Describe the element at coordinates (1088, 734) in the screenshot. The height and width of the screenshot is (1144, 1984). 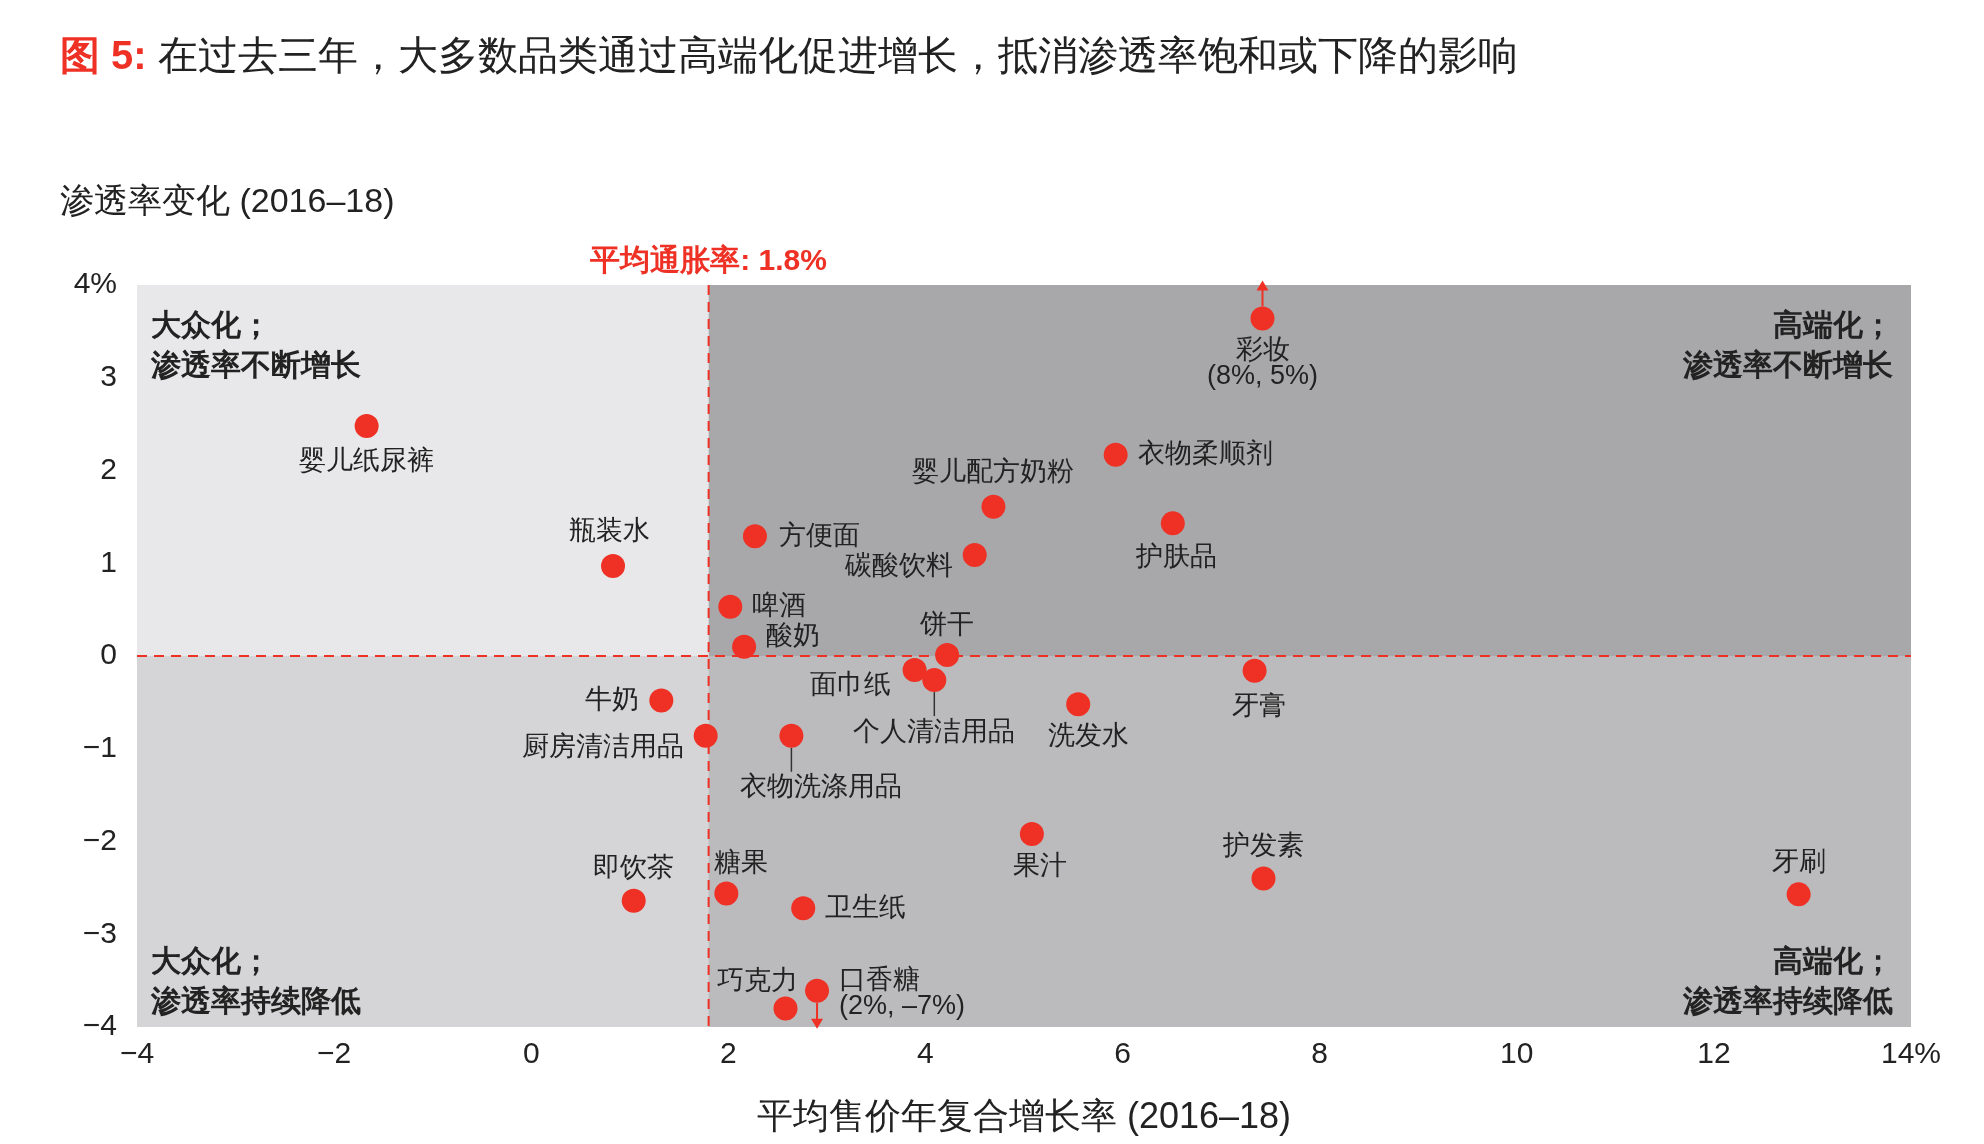
I see `annotation: 洗发水` at that location.